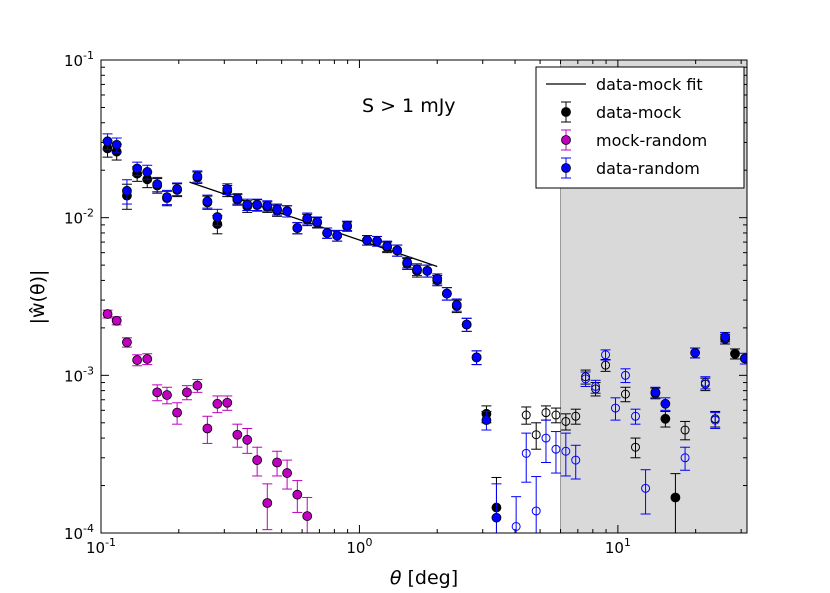 The image size is (830, 593). I want to click on x-axis-label: θ [deg], so click(424, 578).